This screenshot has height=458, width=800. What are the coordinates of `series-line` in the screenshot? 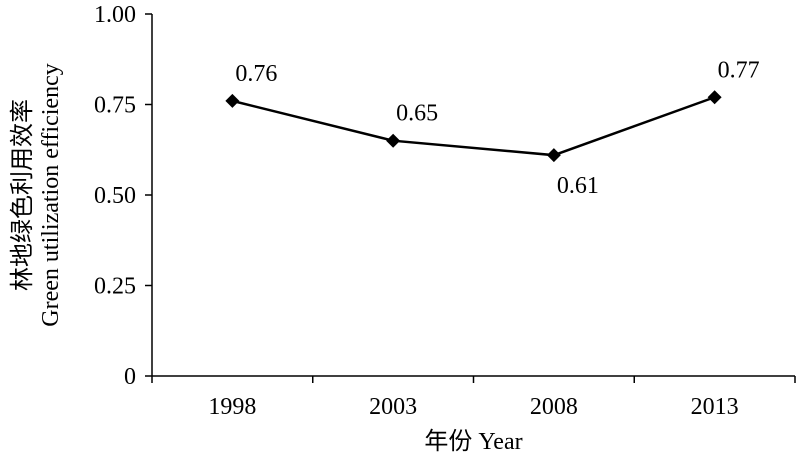 It's located at (474, 126).